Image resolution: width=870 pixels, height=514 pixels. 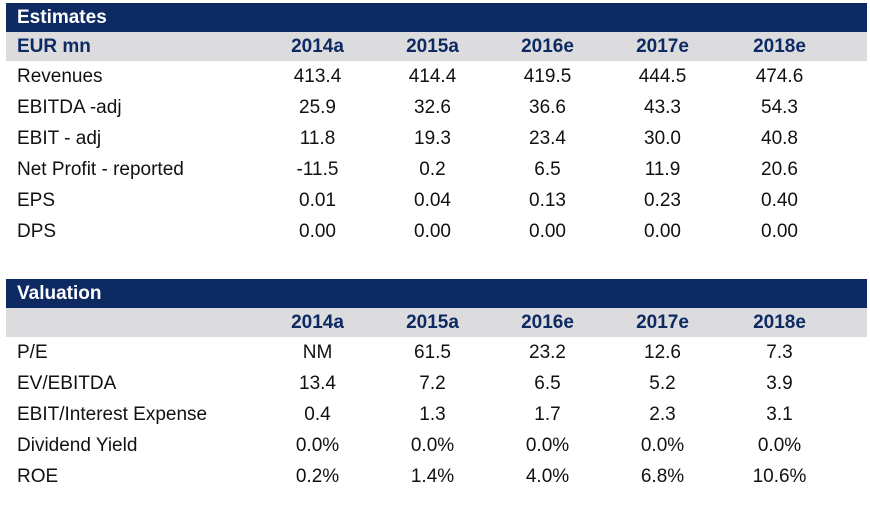 What do you see at coordinates (779, 414) in the screenshot?
I see `cell-value: 3.1` at bounding box center [779, 414].